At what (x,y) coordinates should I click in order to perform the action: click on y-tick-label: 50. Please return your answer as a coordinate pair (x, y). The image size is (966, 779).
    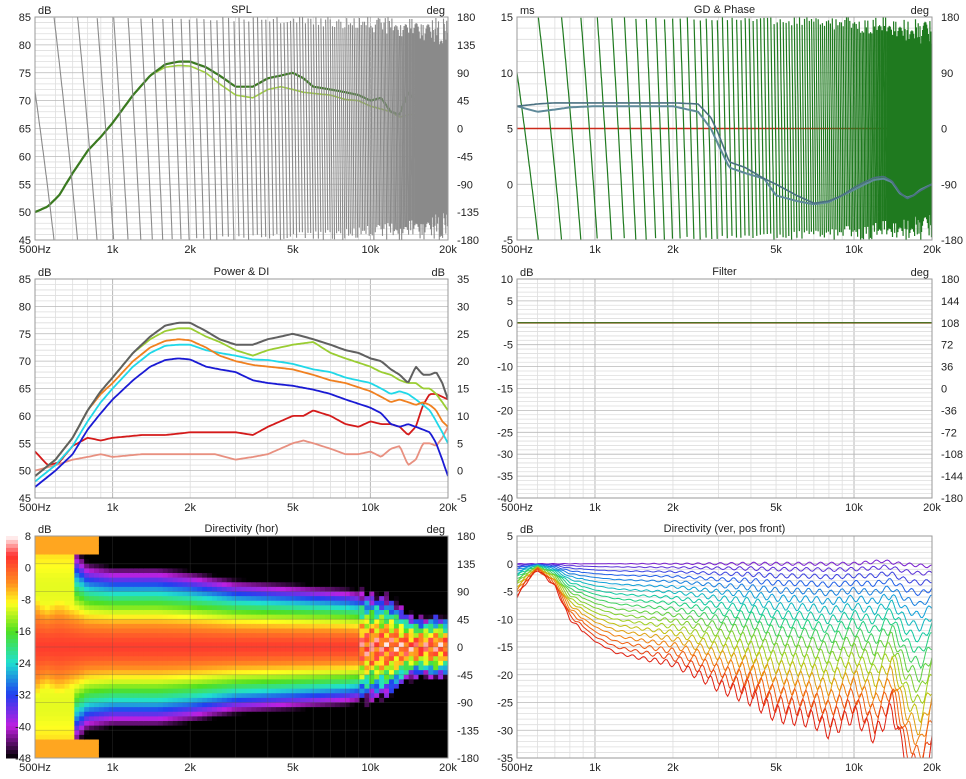
    Looking at the image, I should click on (25, 472).